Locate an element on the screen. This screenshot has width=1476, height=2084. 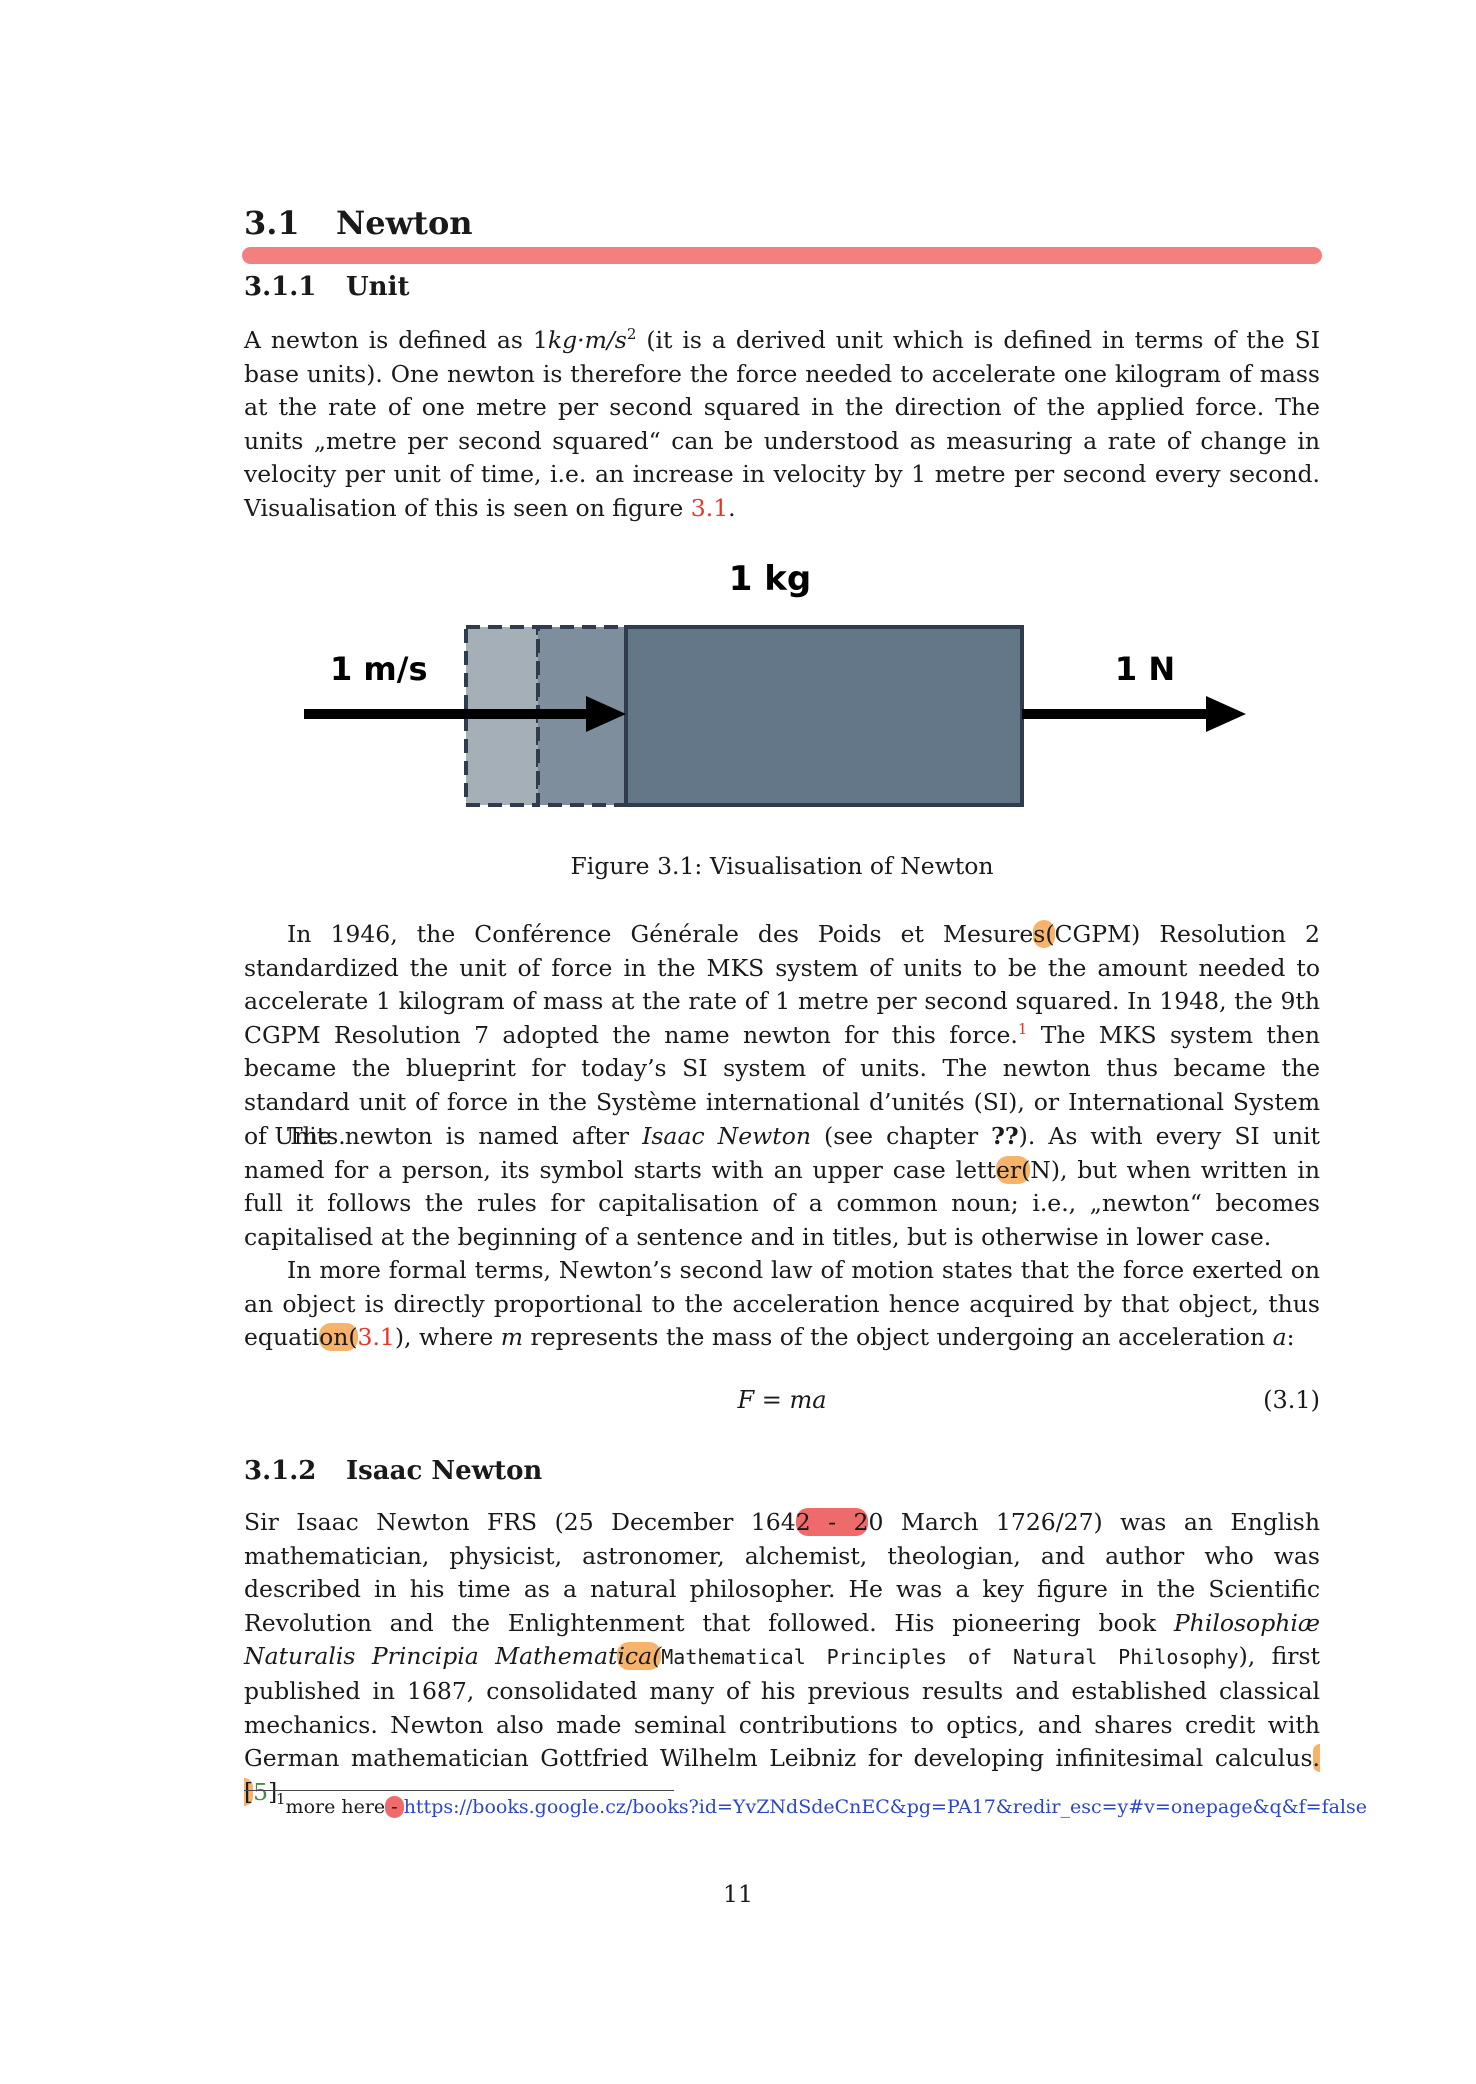
text-run: Sir Isaac Newton FRS (25 December 164 is located at coordinates (520, 1522).